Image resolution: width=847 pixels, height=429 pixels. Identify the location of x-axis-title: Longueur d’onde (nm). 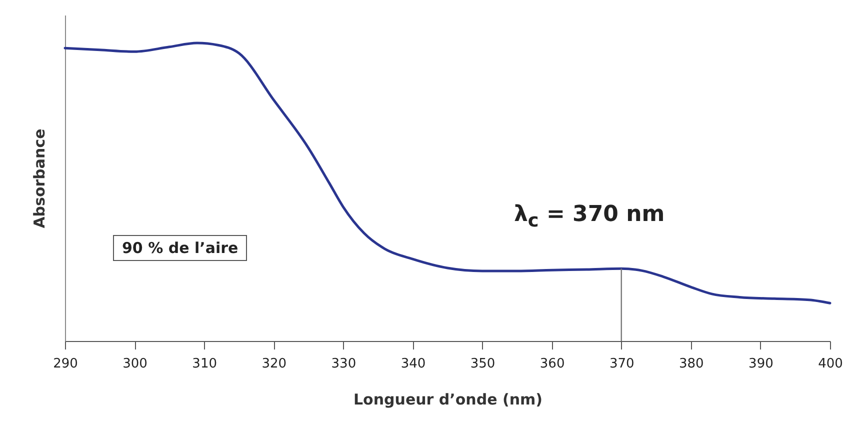
(448, 399).